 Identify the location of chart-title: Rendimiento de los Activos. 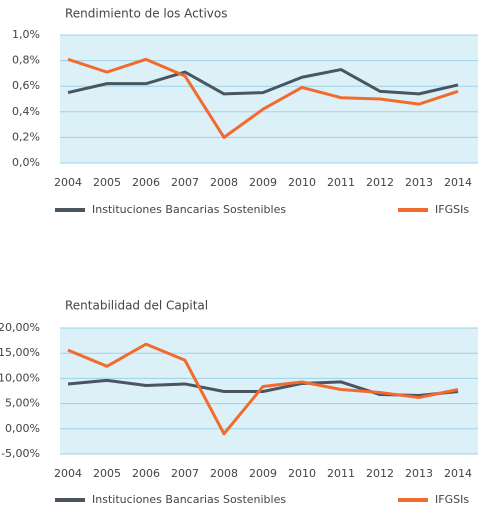
(146, 14).